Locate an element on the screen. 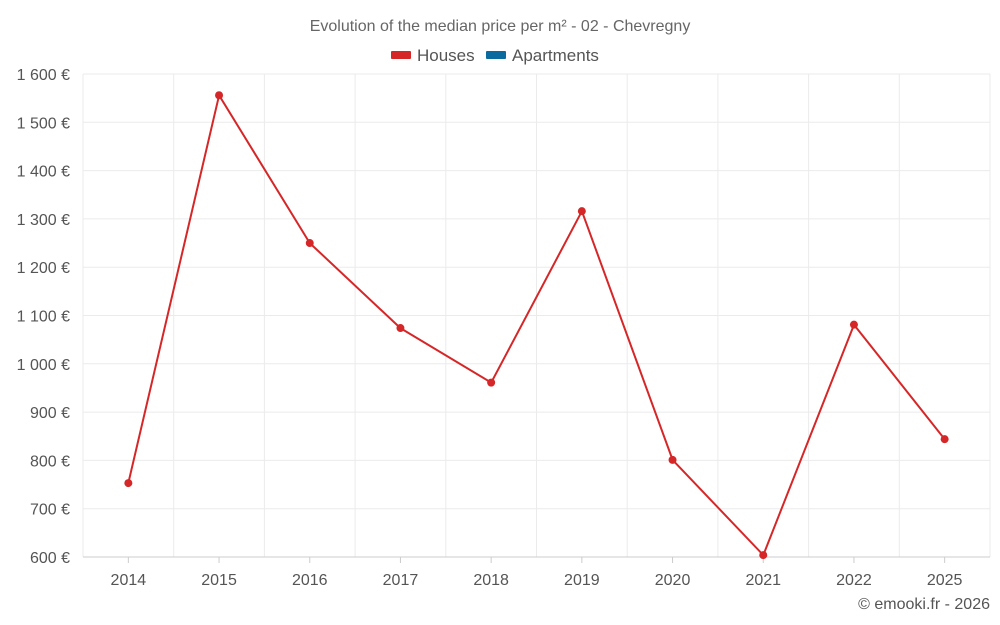 This screenshot has height=625, width=1000. x-tick-label: 2021 is located at coordinates (763, 580).